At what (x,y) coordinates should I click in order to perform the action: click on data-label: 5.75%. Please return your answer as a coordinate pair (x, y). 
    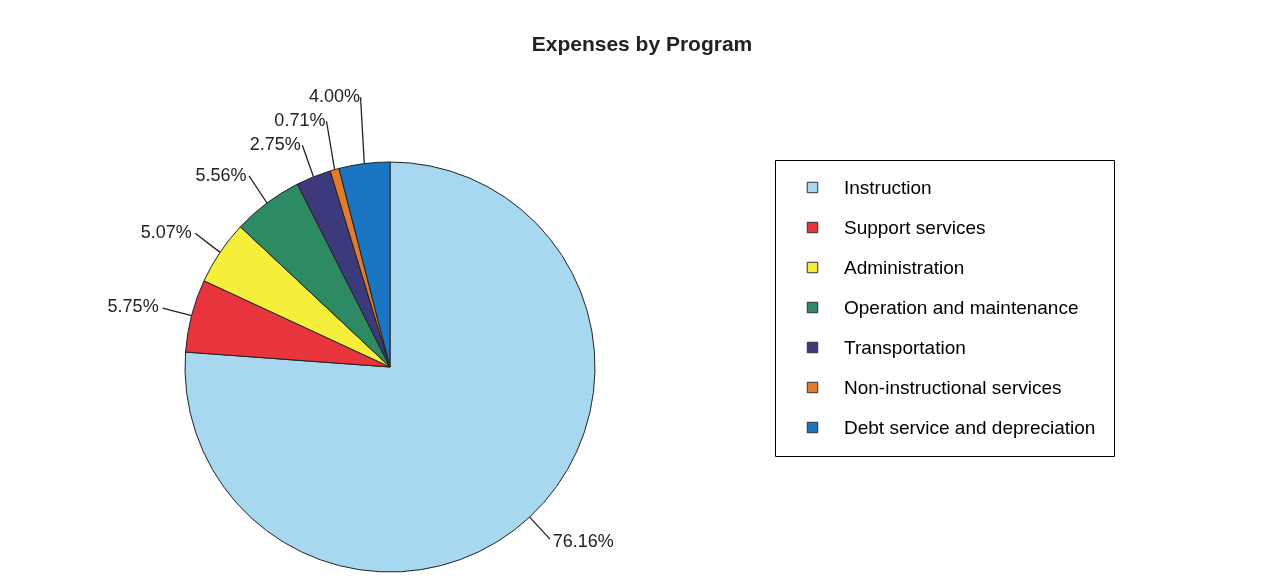
    Looking at the image, I should click on (133, 306).